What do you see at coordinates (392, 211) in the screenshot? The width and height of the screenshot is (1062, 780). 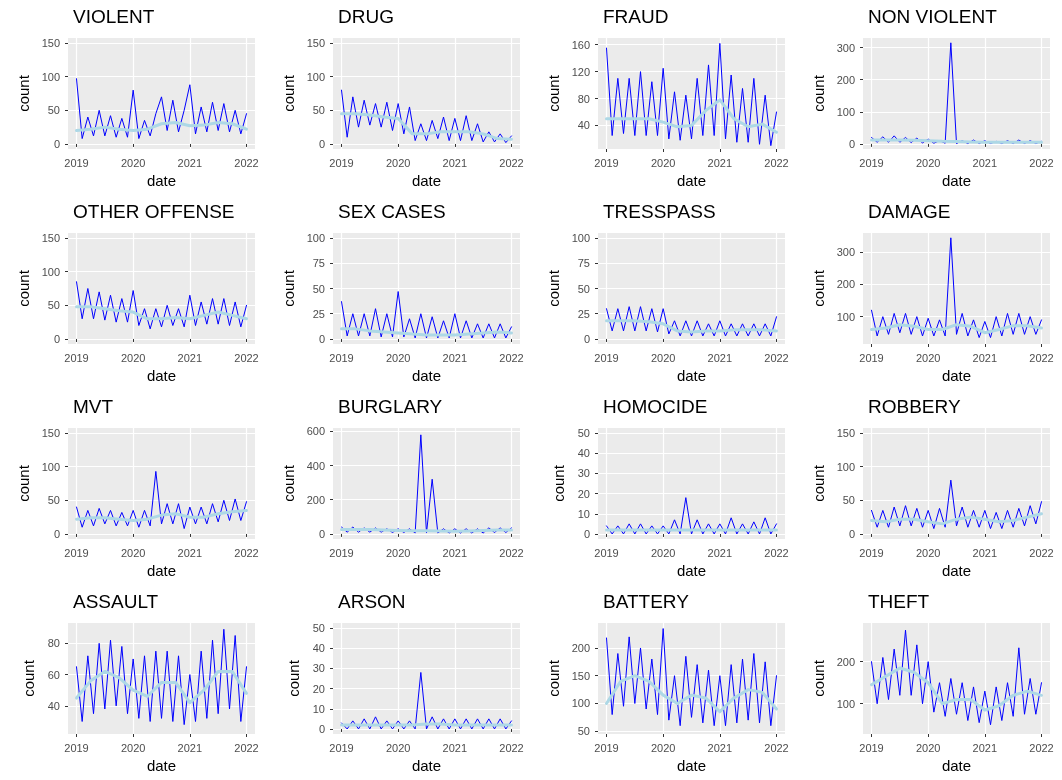 I see `chart-title: SEX CASES` at bounding box center [392, 211].